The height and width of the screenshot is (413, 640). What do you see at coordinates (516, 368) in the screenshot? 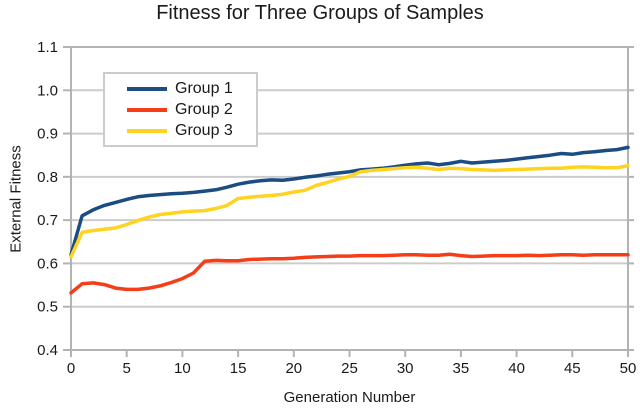
I see `x-tick-label: 40` at bounding box center [516, 368].